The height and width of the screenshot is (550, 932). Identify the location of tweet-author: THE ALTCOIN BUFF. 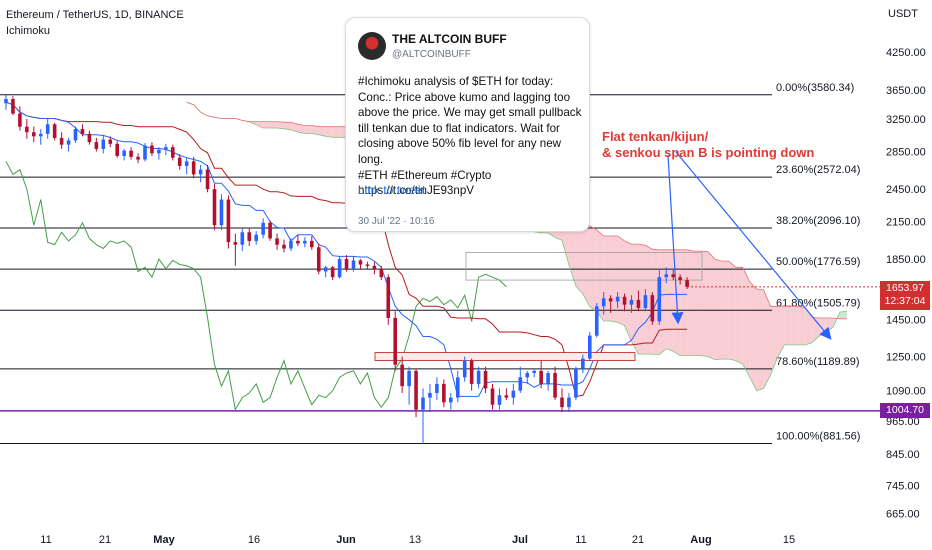
(449, 39).